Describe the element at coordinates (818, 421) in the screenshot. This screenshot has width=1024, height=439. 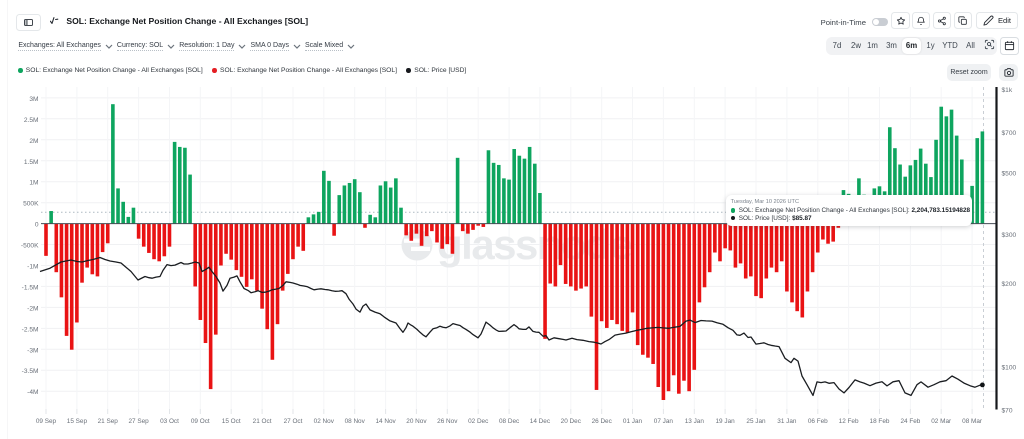
I see `svg-text: 06 Feb` at that location.